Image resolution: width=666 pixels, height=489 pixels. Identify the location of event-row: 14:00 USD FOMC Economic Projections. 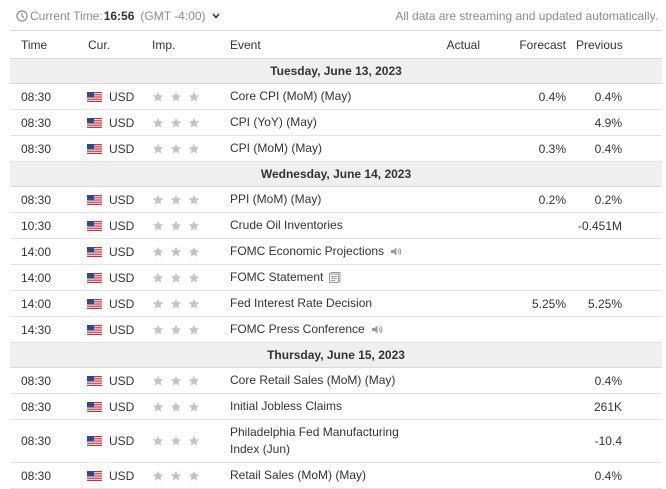
(336, 251).